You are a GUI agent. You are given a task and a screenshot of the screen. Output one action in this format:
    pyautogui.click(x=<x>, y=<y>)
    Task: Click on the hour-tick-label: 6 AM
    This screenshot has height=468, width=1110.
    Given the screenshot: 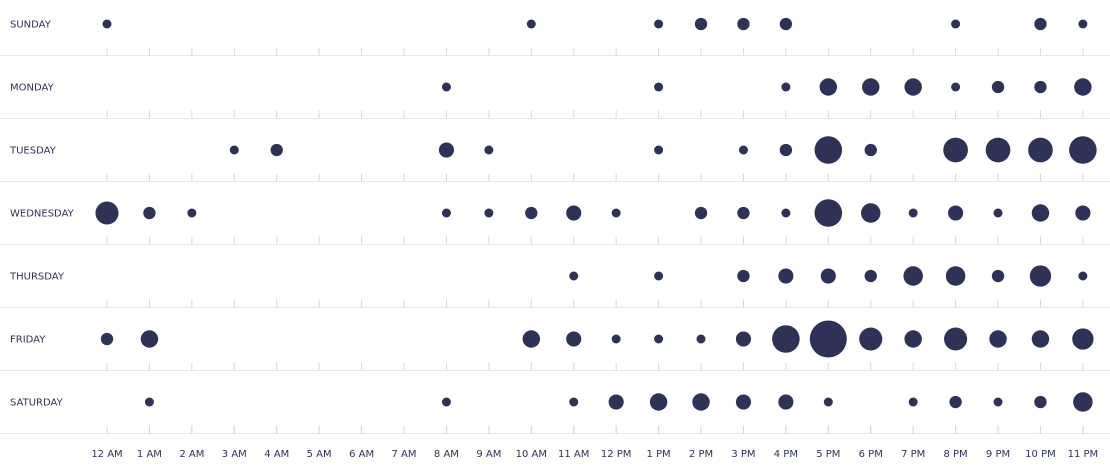 What is the action you would take?
    pyautogui.click(x=361, y=454)
    